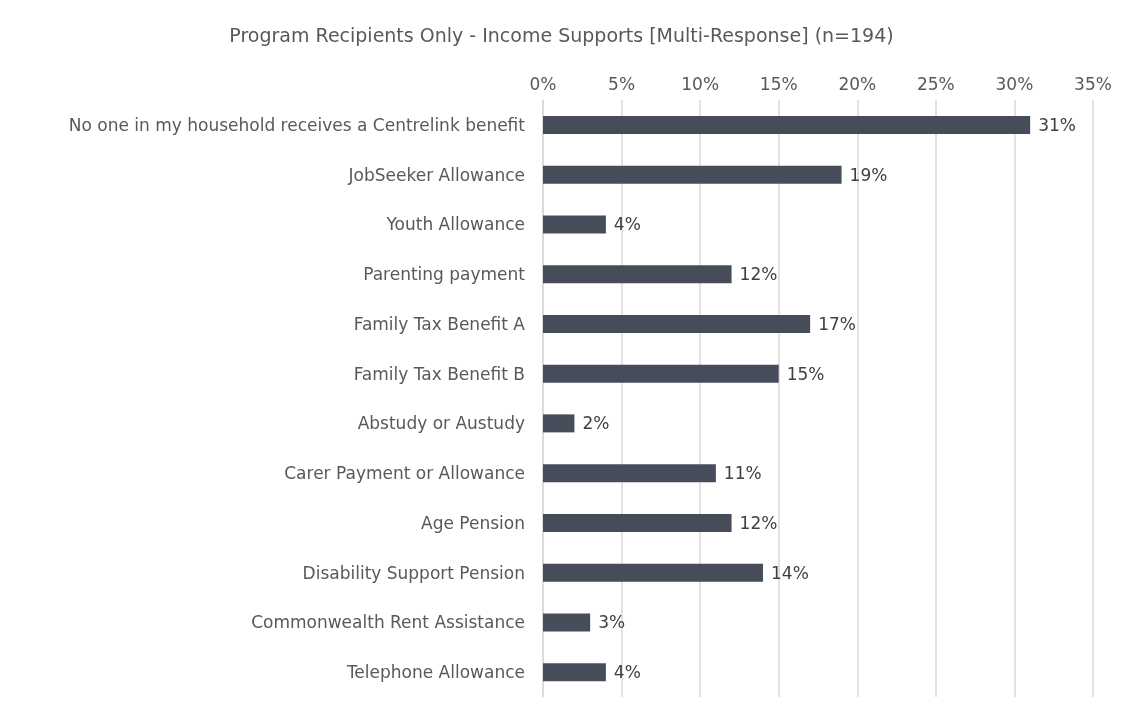 The width and height of the screenshot is (1123, 715). Describe the element at coordinates (935, 83) in the screenshot. I see `x-tick-label: 25%` at that location.